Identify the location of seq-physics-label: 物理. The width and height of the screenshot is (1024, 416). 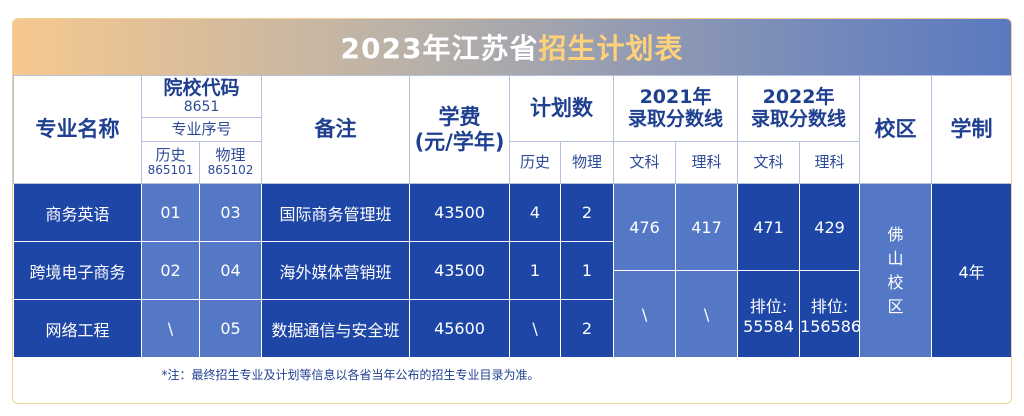
(230, 154).